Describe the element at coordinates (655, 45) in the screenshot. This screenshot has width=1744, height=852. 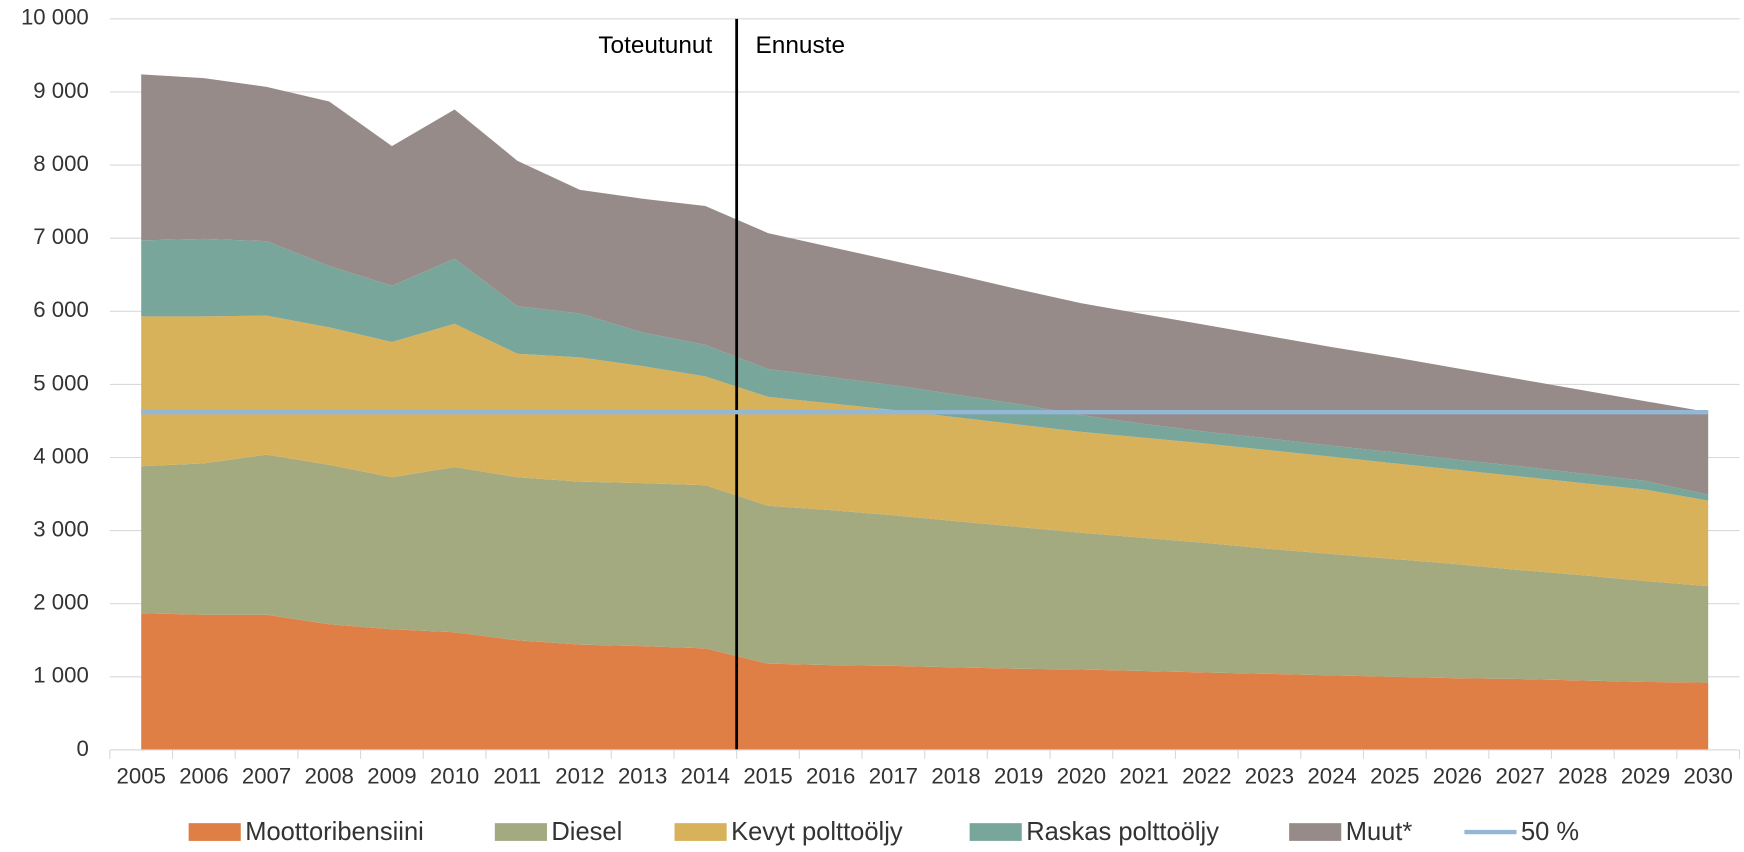
I see `annotation: Toteutunut` at that location.